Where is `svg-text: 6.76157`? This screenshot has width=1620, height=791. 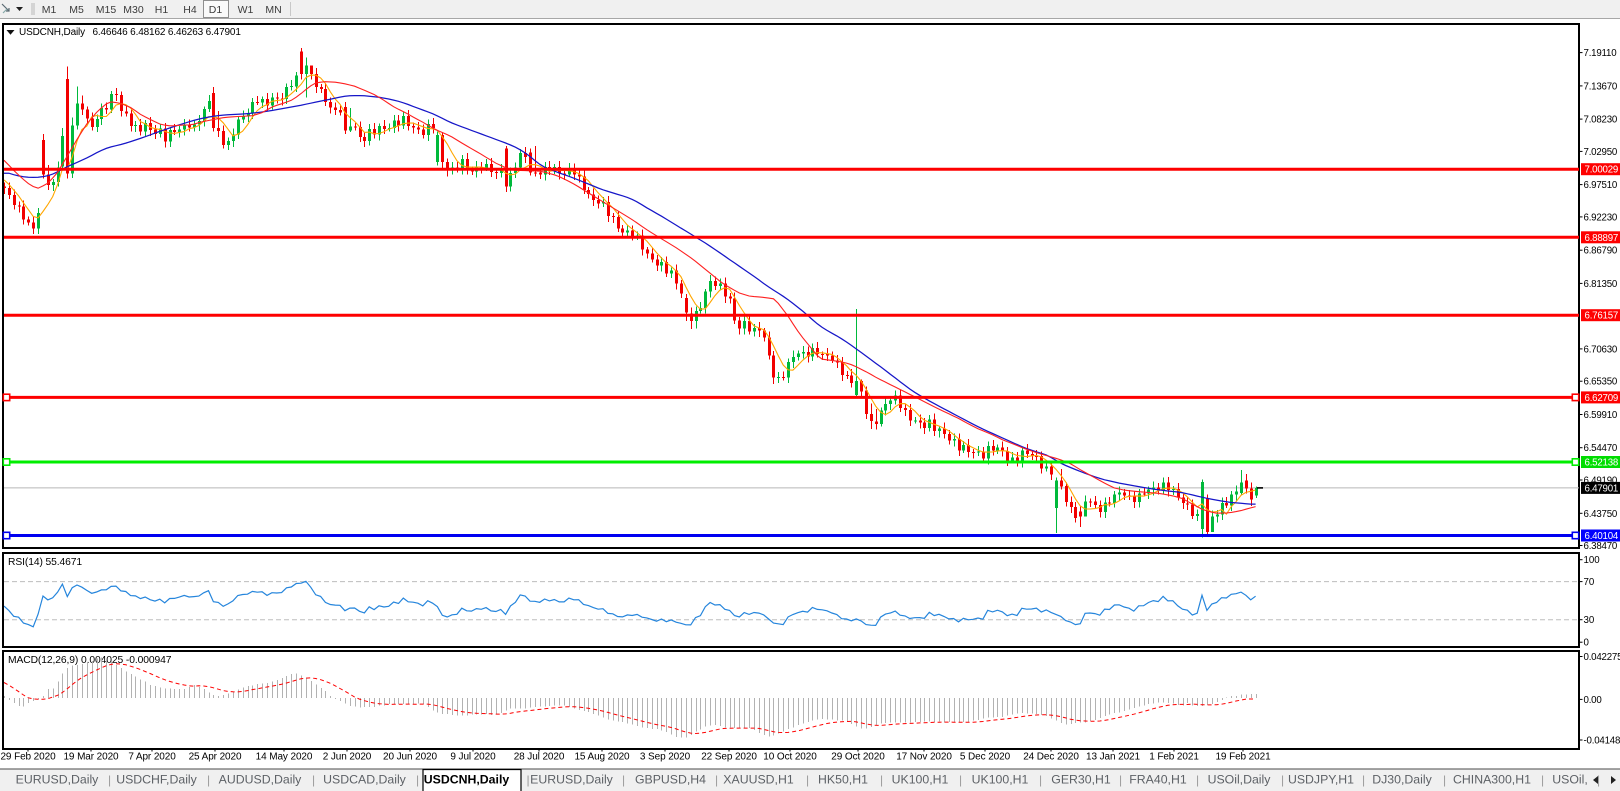 svg-text: 6.76157 is located at coordinates (1602, 316).